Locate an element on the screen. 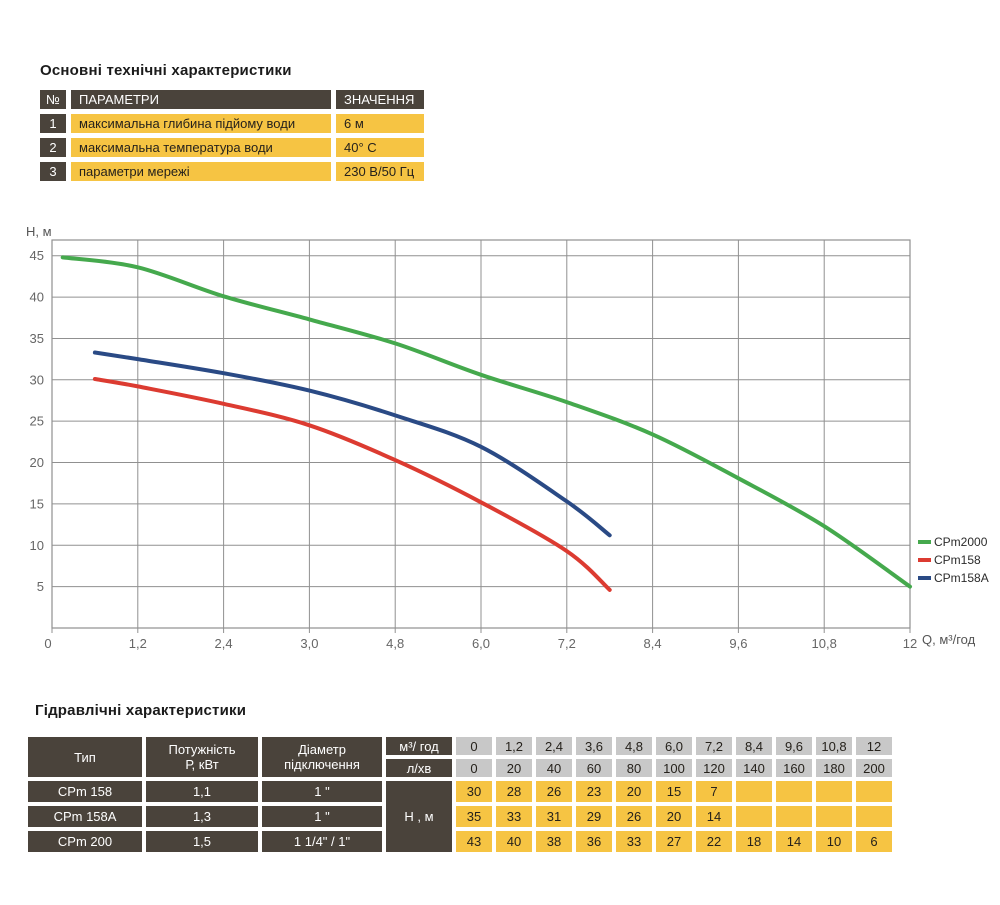 The image size is (1000, 905). head-value-cell: 30 is located at coordinates (474, 791).